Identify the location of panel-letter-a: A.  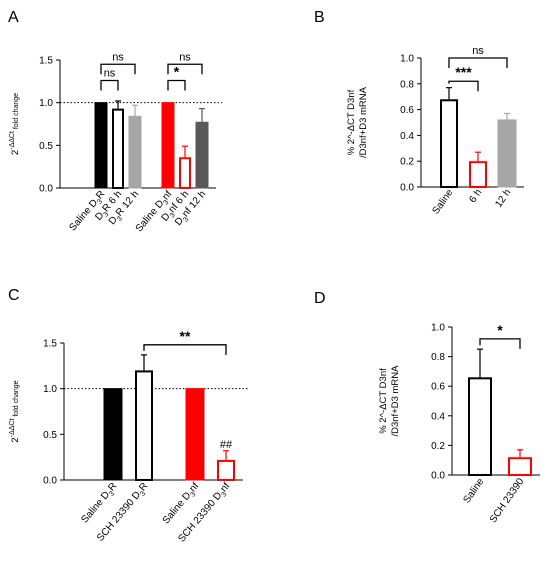
(13, 17).